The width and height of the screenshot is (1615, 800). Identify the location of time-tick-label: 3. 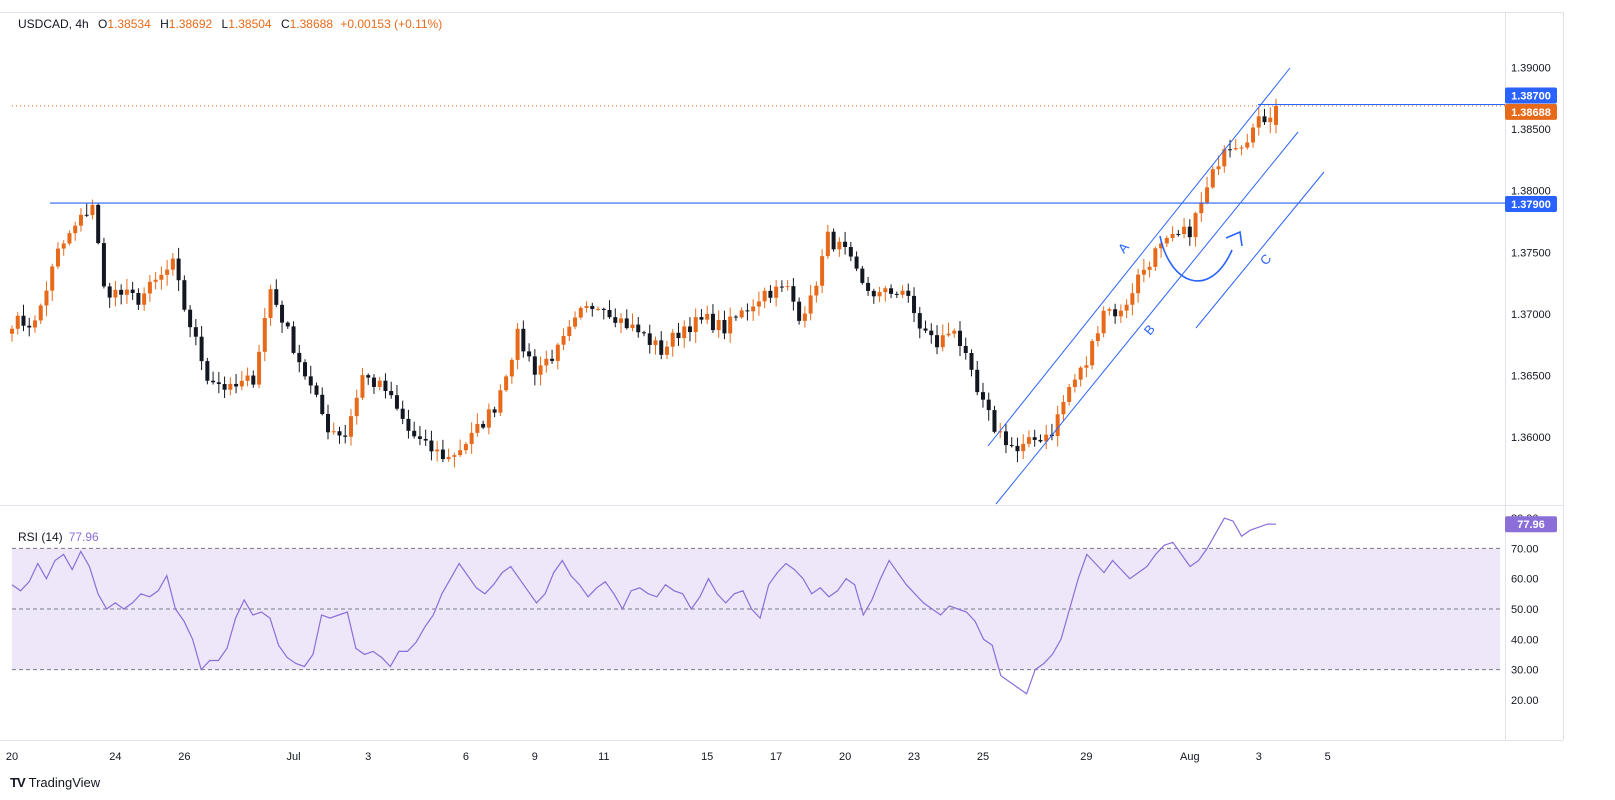
(1259, 757).